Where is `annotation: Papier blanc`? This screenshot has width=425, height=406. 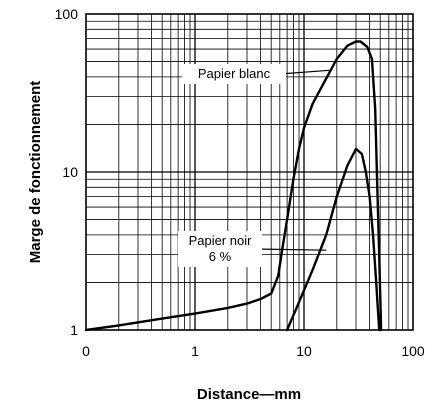
annotation: Papier blanc is located at coordinates (256, 74).